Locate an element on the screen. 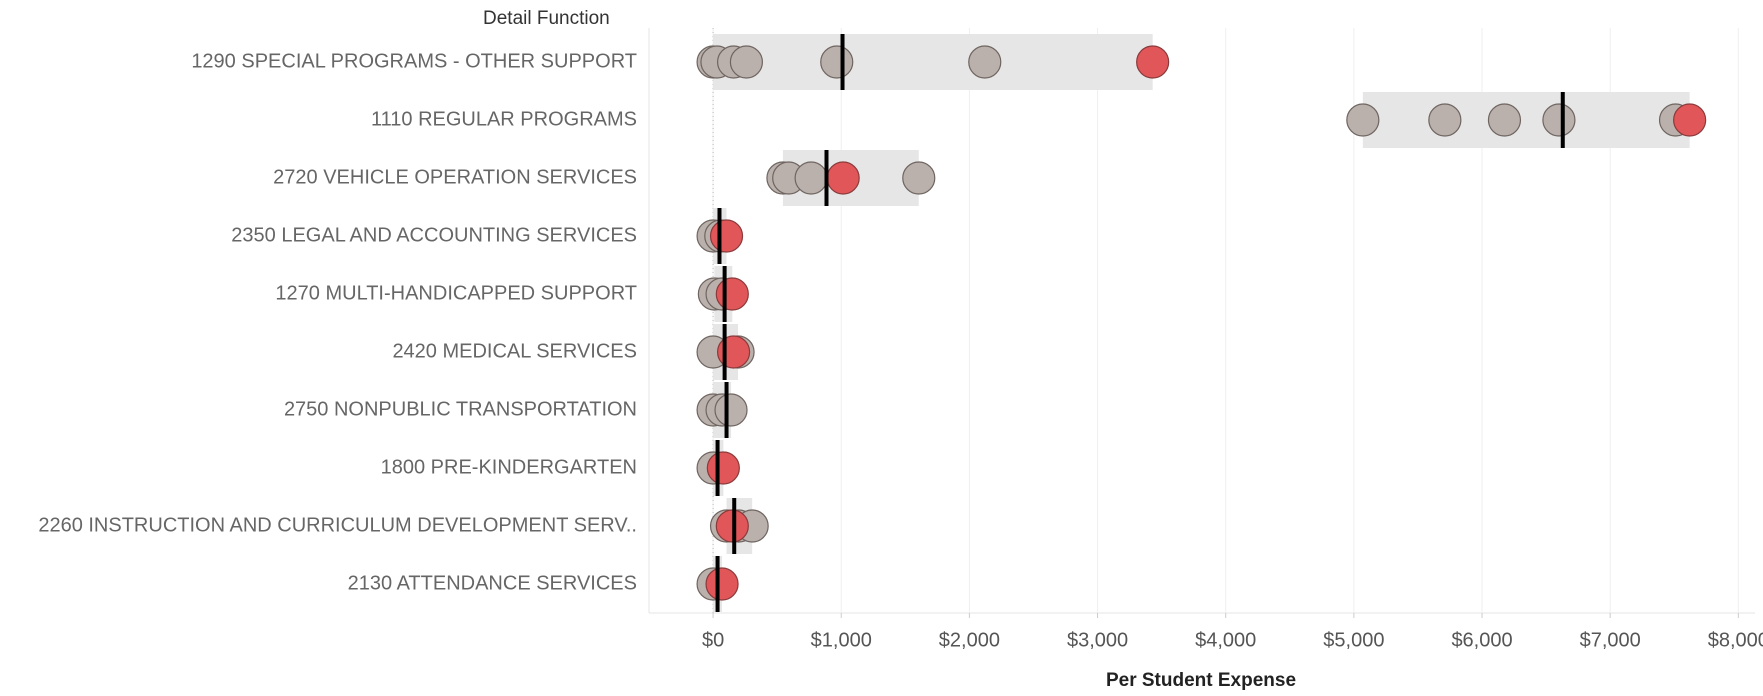  x-tick-label: $0 is located at coordinates (713, 640).